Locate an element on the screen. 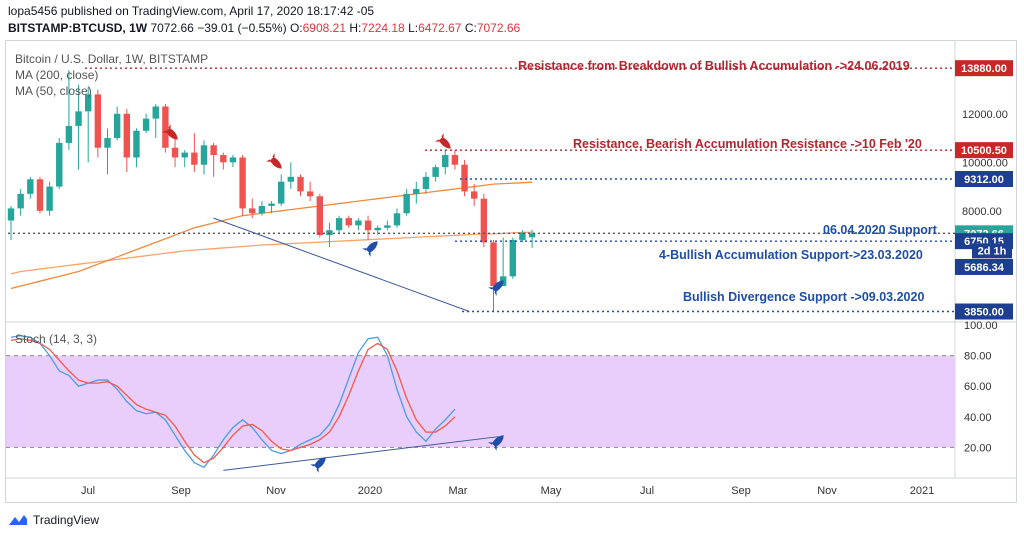  countdown-box is located at coordinates (992, 251).